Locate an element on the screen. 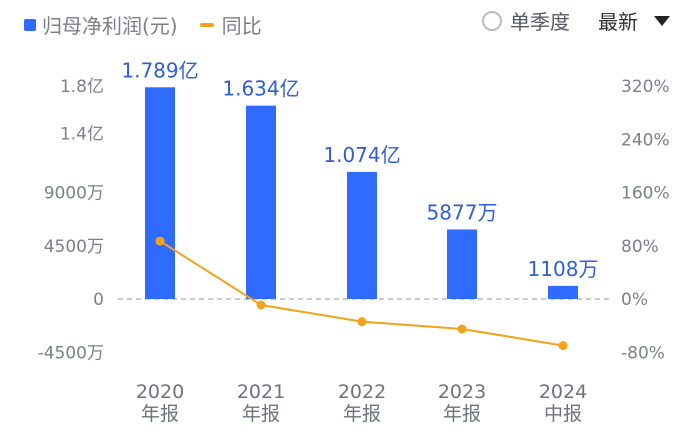 The image size is (700, 435). legend-item-net-profit: 归母净利润(元) is located at coordinates (101, 24).